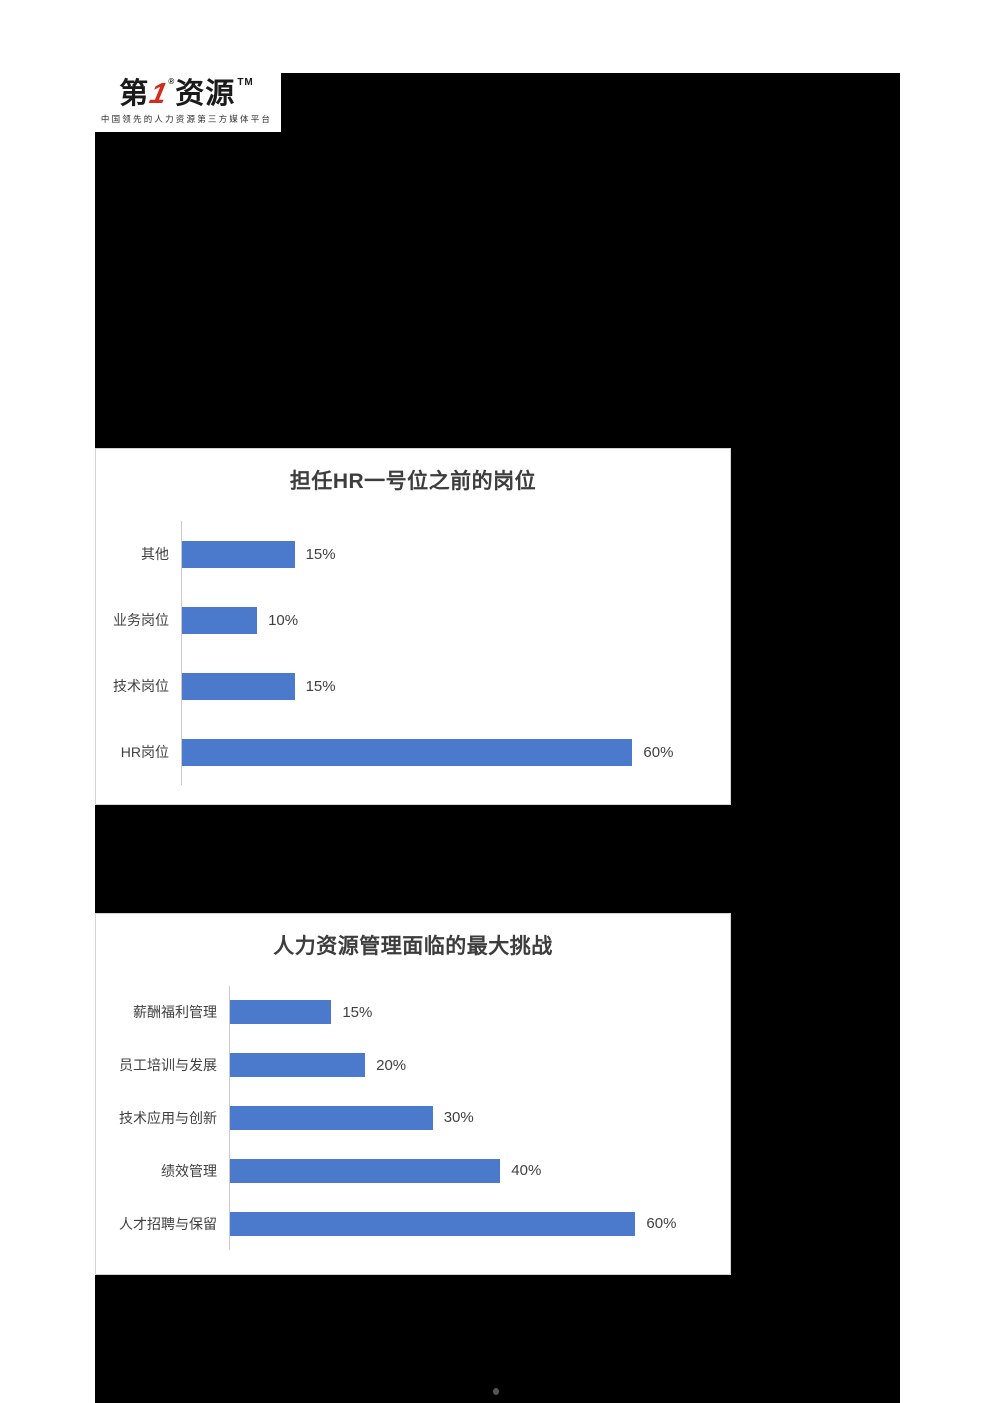 The height and width of the screenshot is (1403, 992). Describe the element at coordinates (479, 1065) in the screenshot. I see `bar-area: 20%` at that location.